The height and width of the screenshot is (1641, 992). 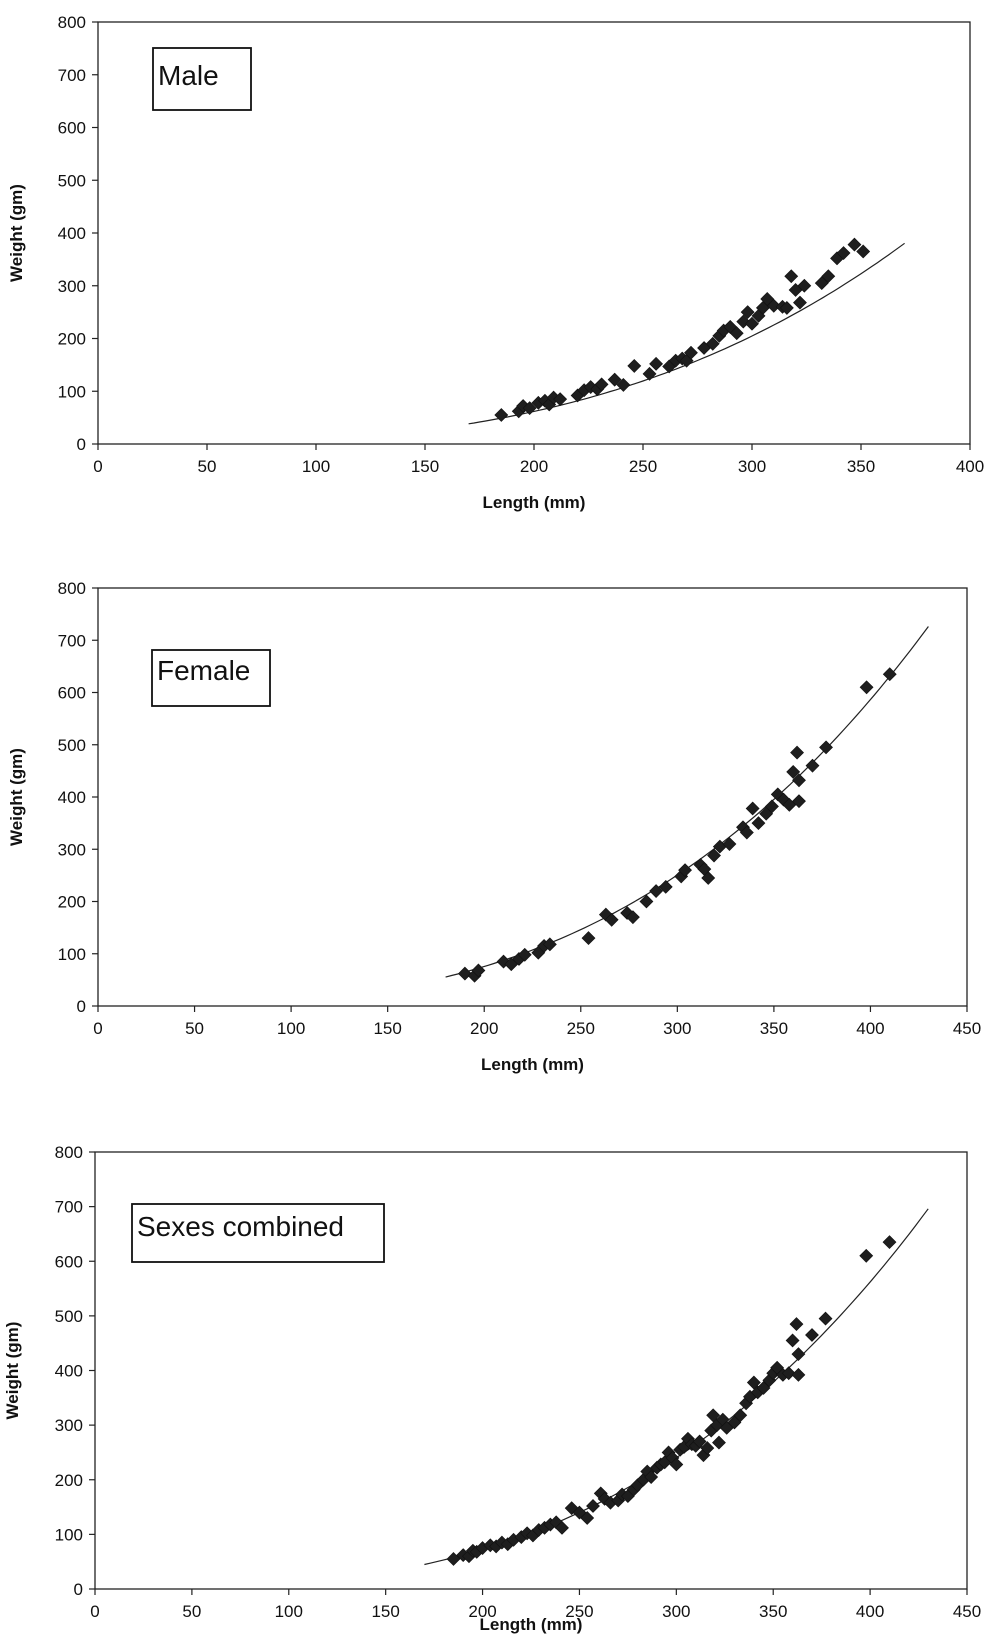 I want to click on annotation-label: Female, so click(x=203, y=670).